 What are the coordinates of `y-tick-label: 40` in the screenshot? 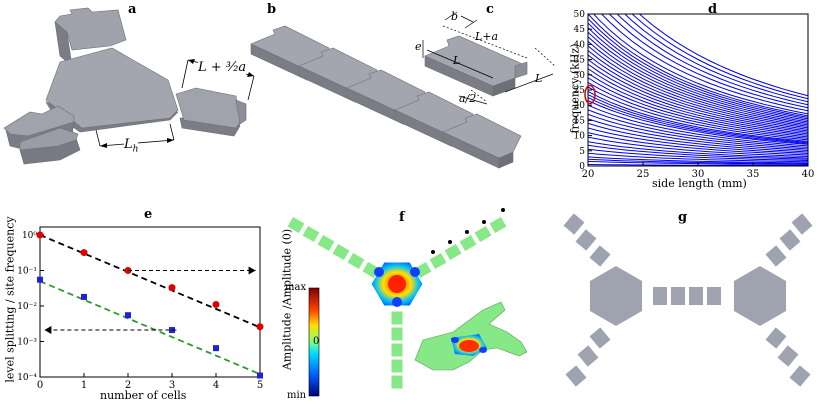 It's located at (580, 45).